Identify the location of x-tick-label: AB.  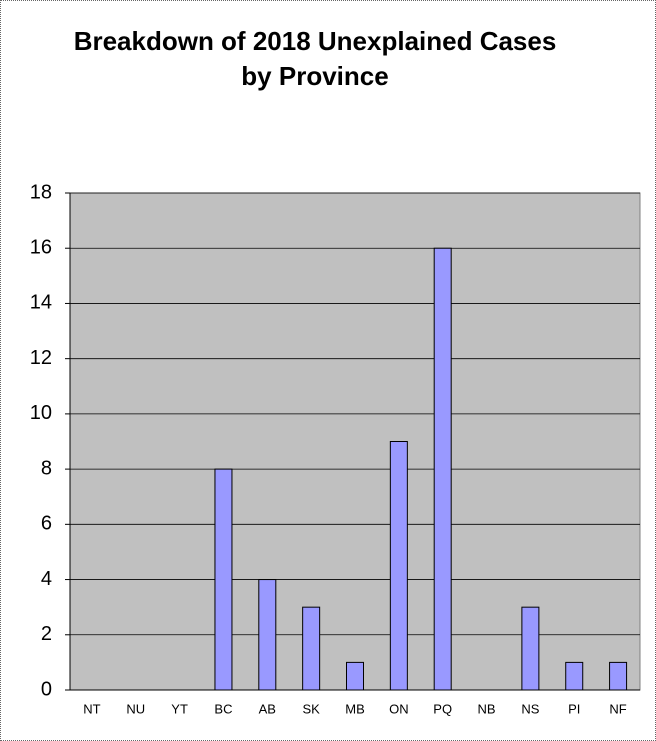
(267, 708).